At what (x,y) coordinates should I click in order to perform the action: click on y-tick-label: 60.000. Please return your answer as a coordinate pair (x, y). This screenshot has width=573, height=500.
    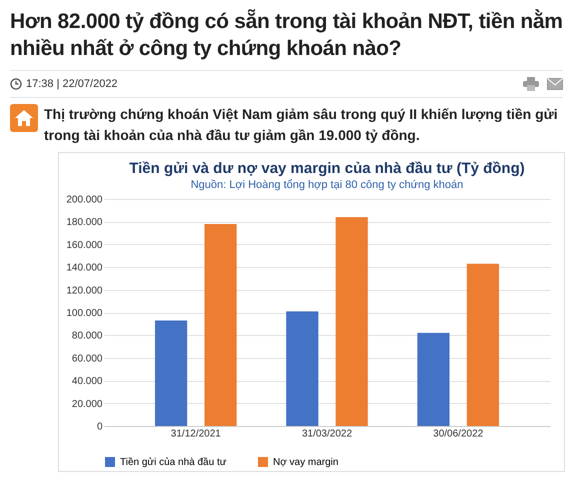
    Looking at the image, I should click on (87, 358).